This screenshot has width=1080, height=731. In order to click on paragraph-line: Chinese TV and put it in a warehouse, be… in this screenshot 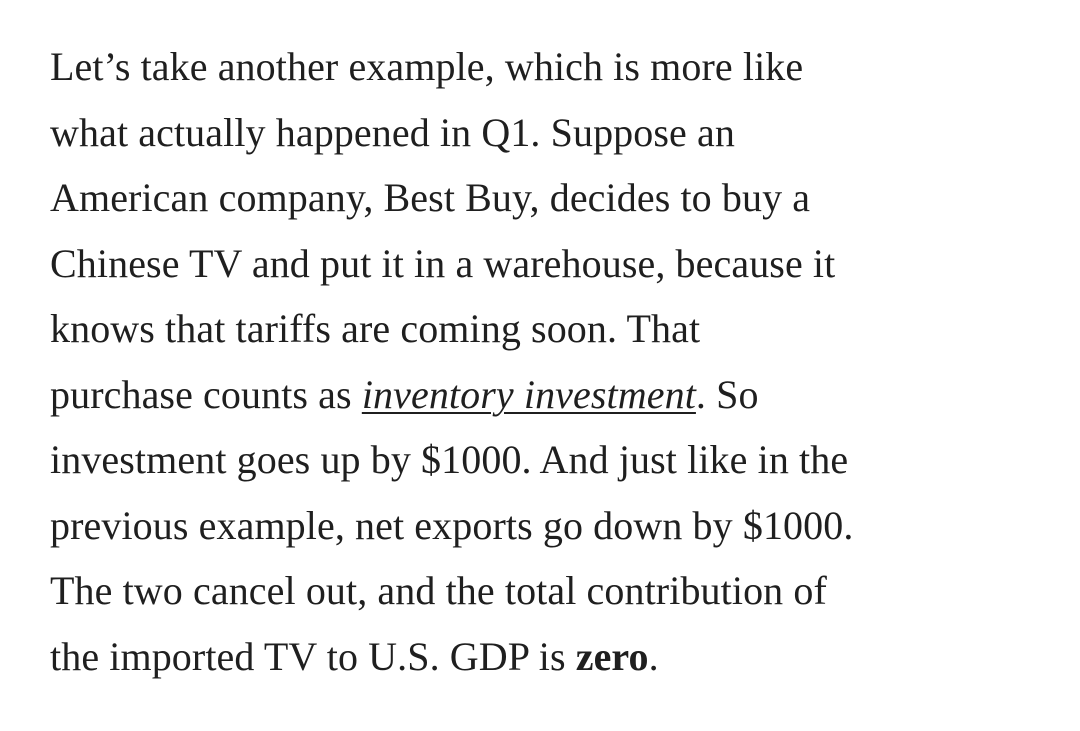, I will do `click(443, 263)`.